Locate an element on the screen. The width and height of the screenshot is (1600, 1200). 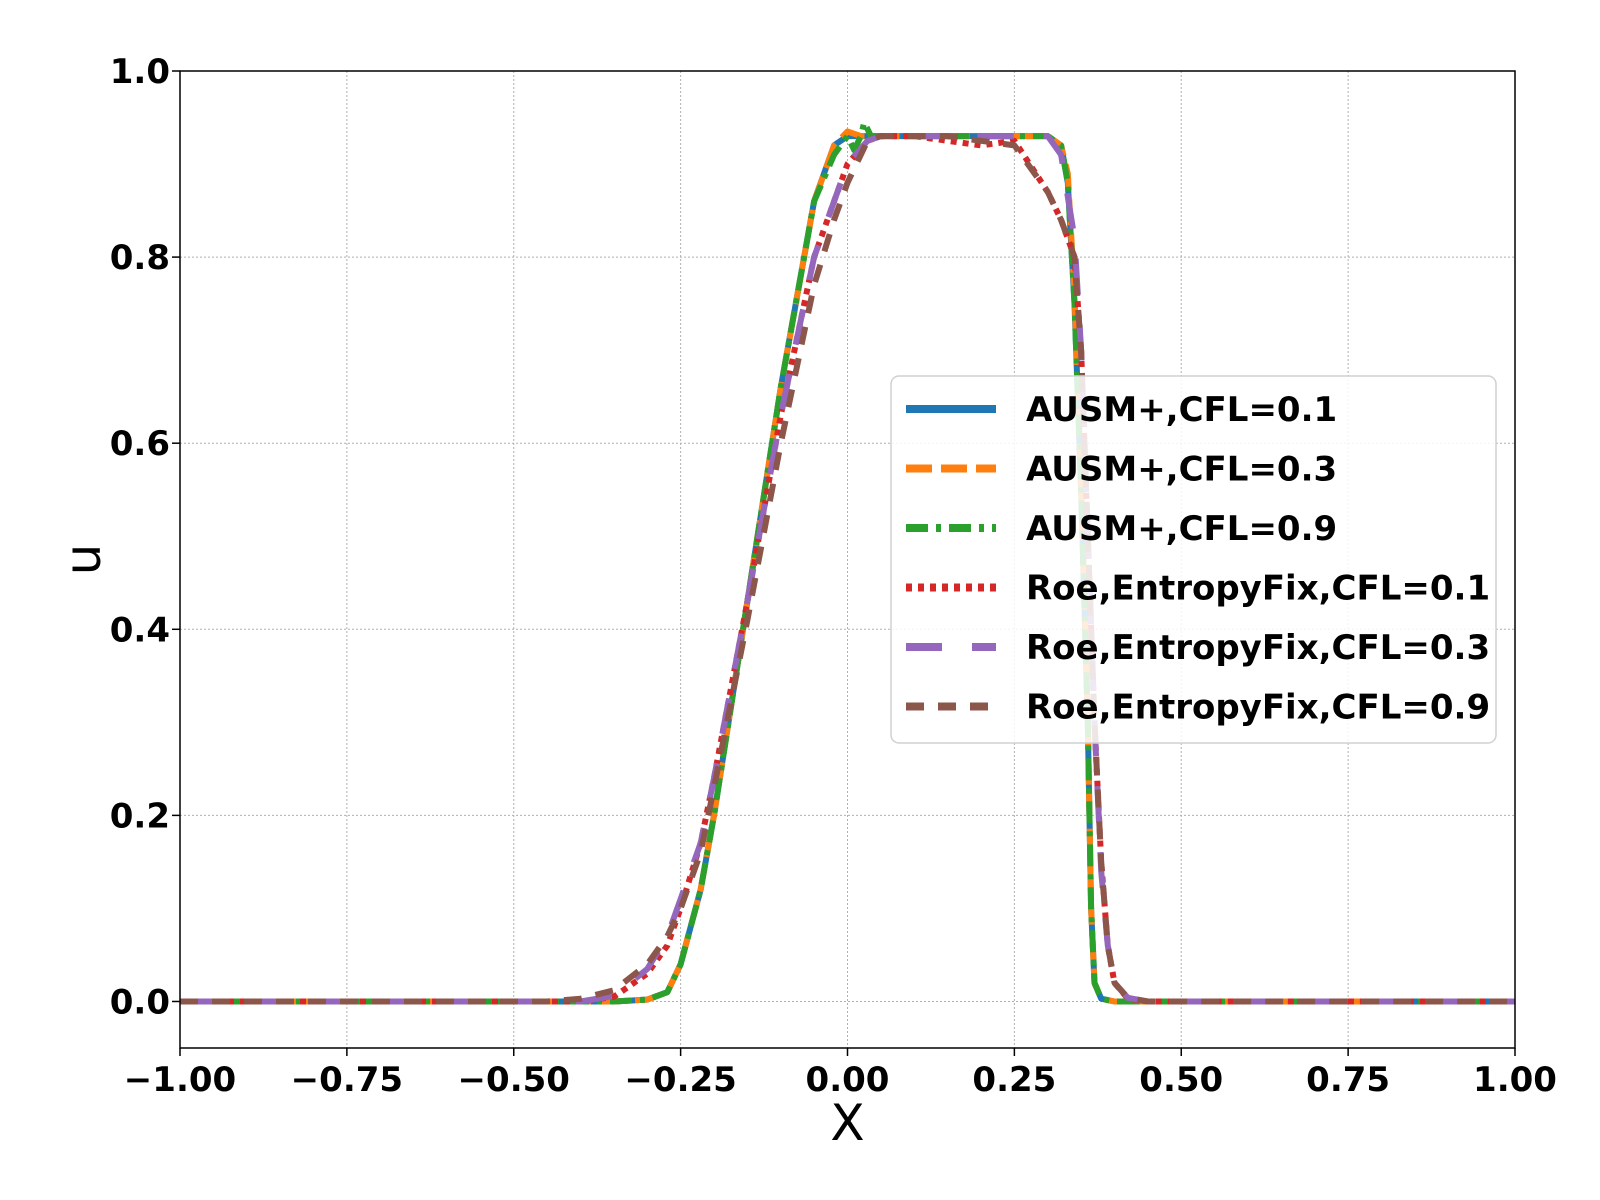
x-tick-label: −0.25 is located at coordinates (680, 1080).